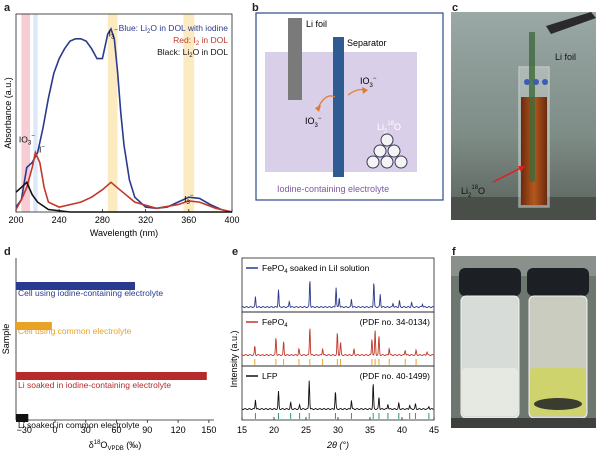 The image size is (600, 456). I want to click on particle-pyramid, so click(387, 151).